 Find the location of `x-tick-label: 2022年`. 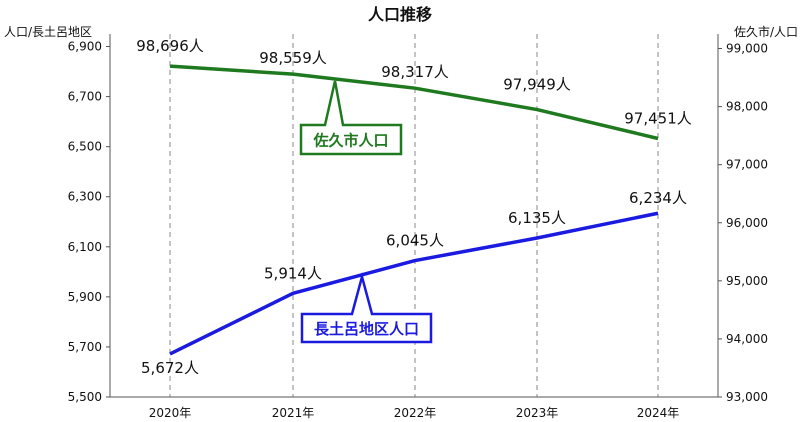

x-tick-label: 2022年 is located at coordinates (415, 413).